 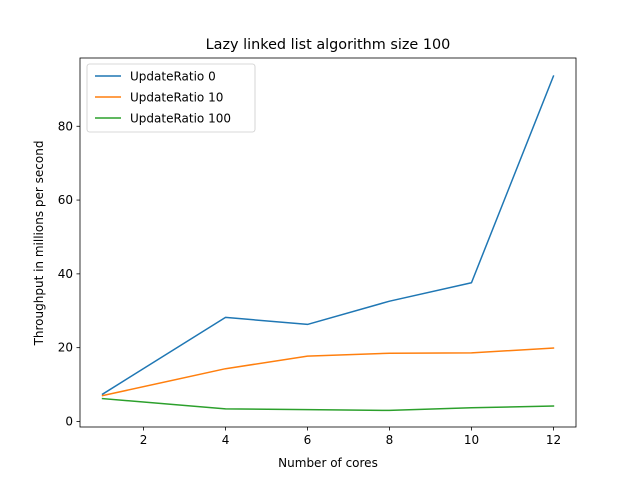 What do you see at coordinates (173, 77) in the screenshot?
I see `legend-entry: UpdateRatio 0` at bounding box center [173, 77].